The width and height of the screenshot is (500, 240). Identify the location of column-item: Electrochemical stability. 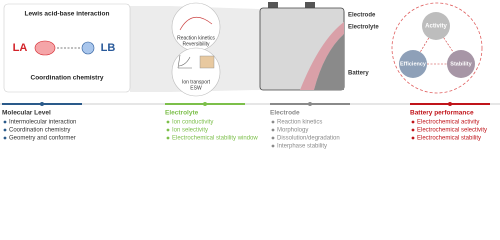
(449, 139).